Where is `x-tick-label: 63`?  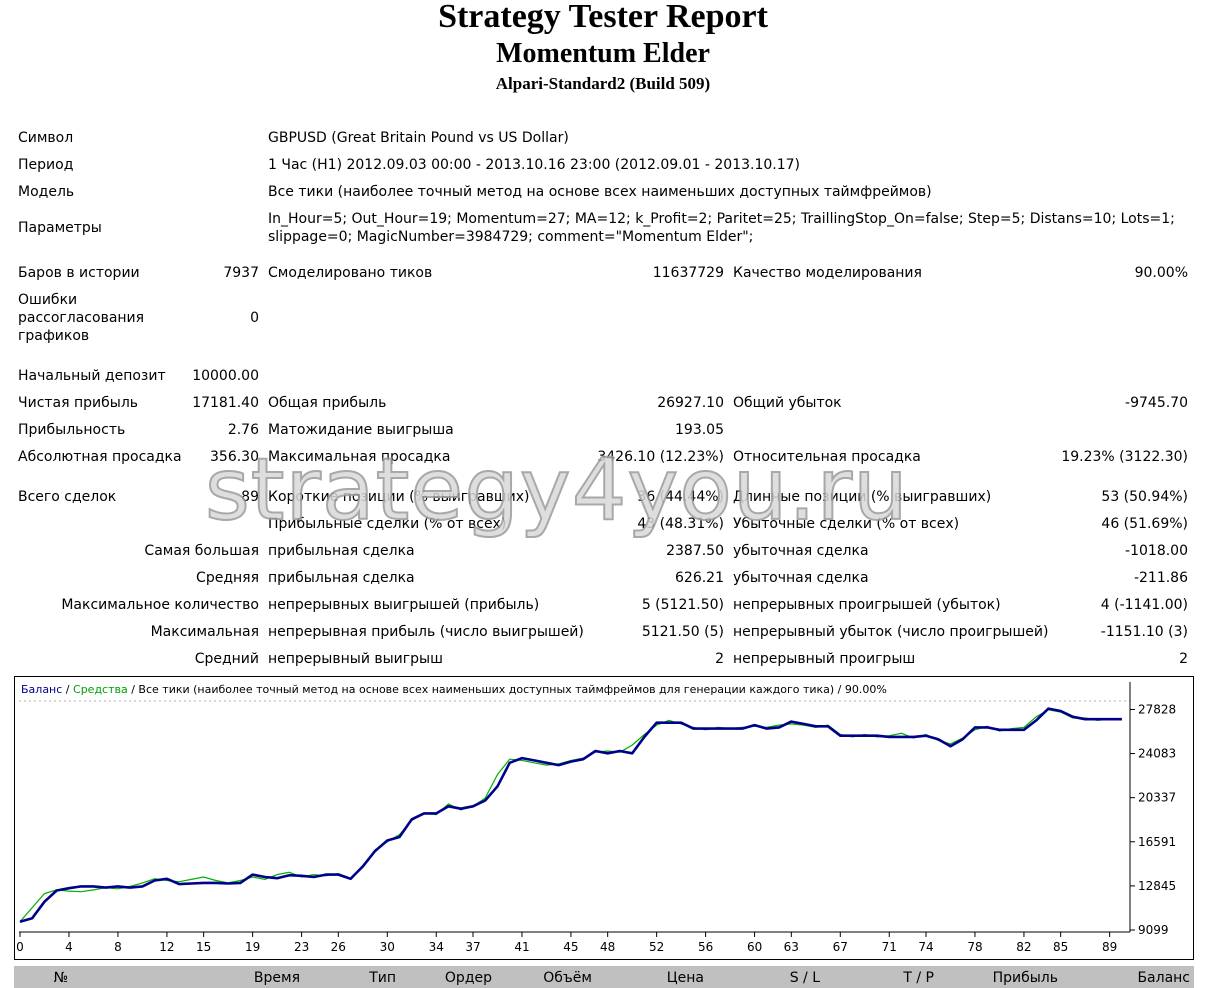
x-tick-label: 63 is located at coordinates (791, 947).